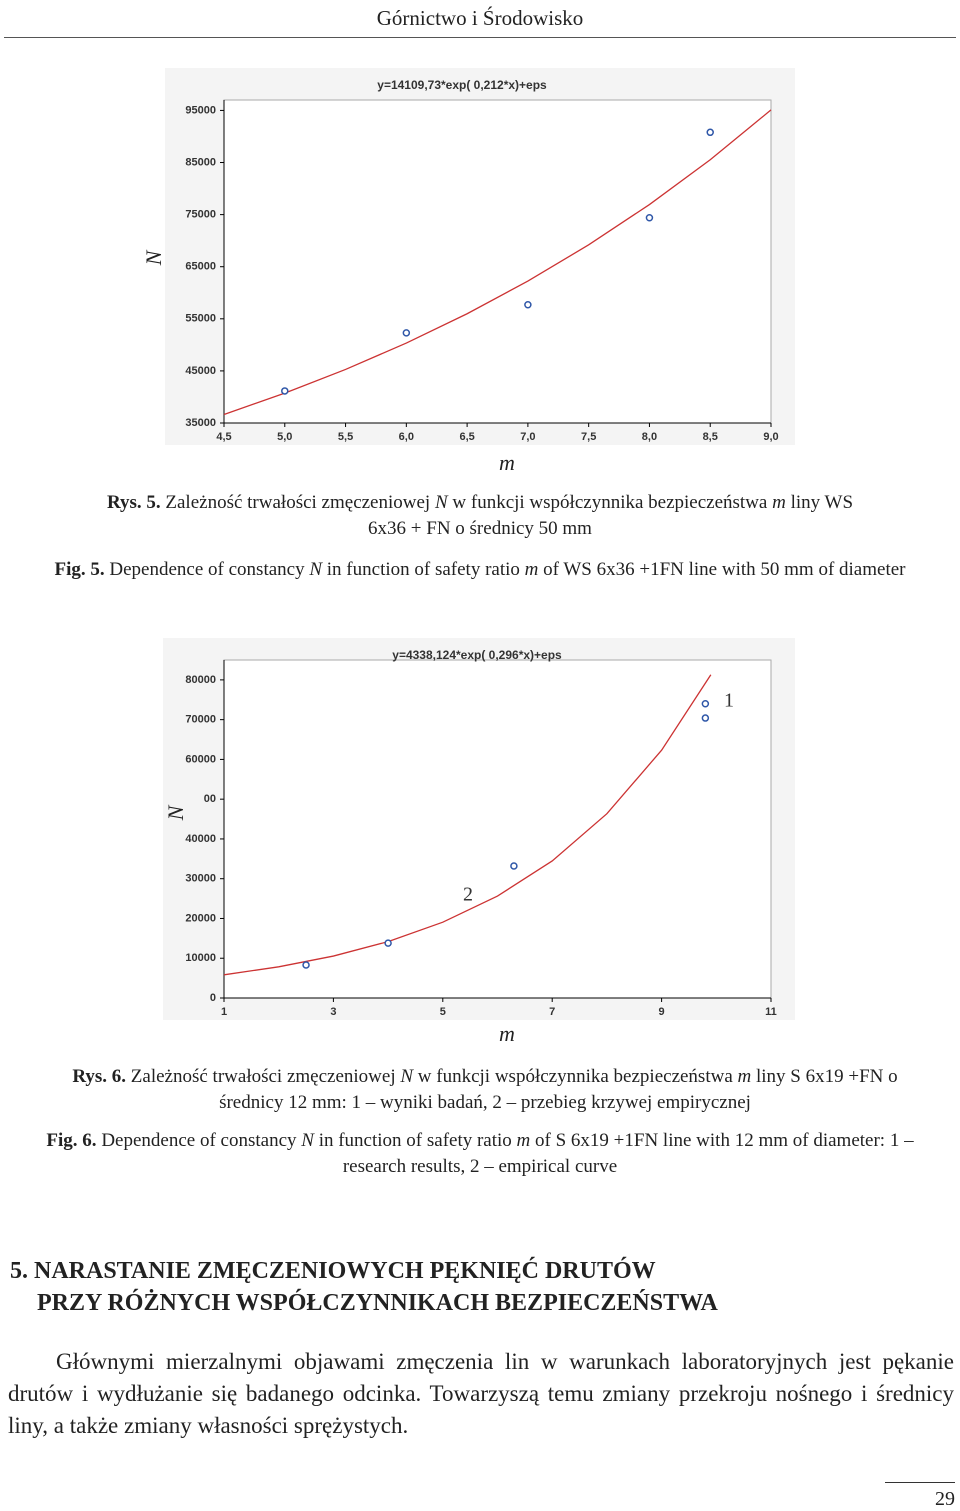 The width and height of the screenshot is (960, 1511). What do you see at coordinates (224, 1012) in the screenshot?
I see `x-tick-label: 1` at bounding box center [224, 1012].